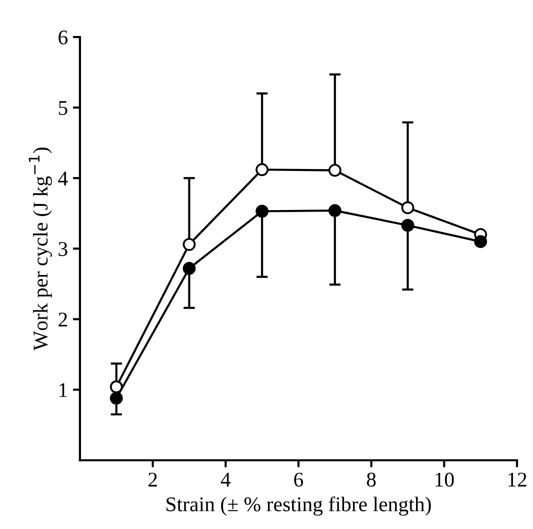 Image resolution: width=533 pixels, height=529 pixels. I want to click on y-tick-label: 6, so click(63, 37).